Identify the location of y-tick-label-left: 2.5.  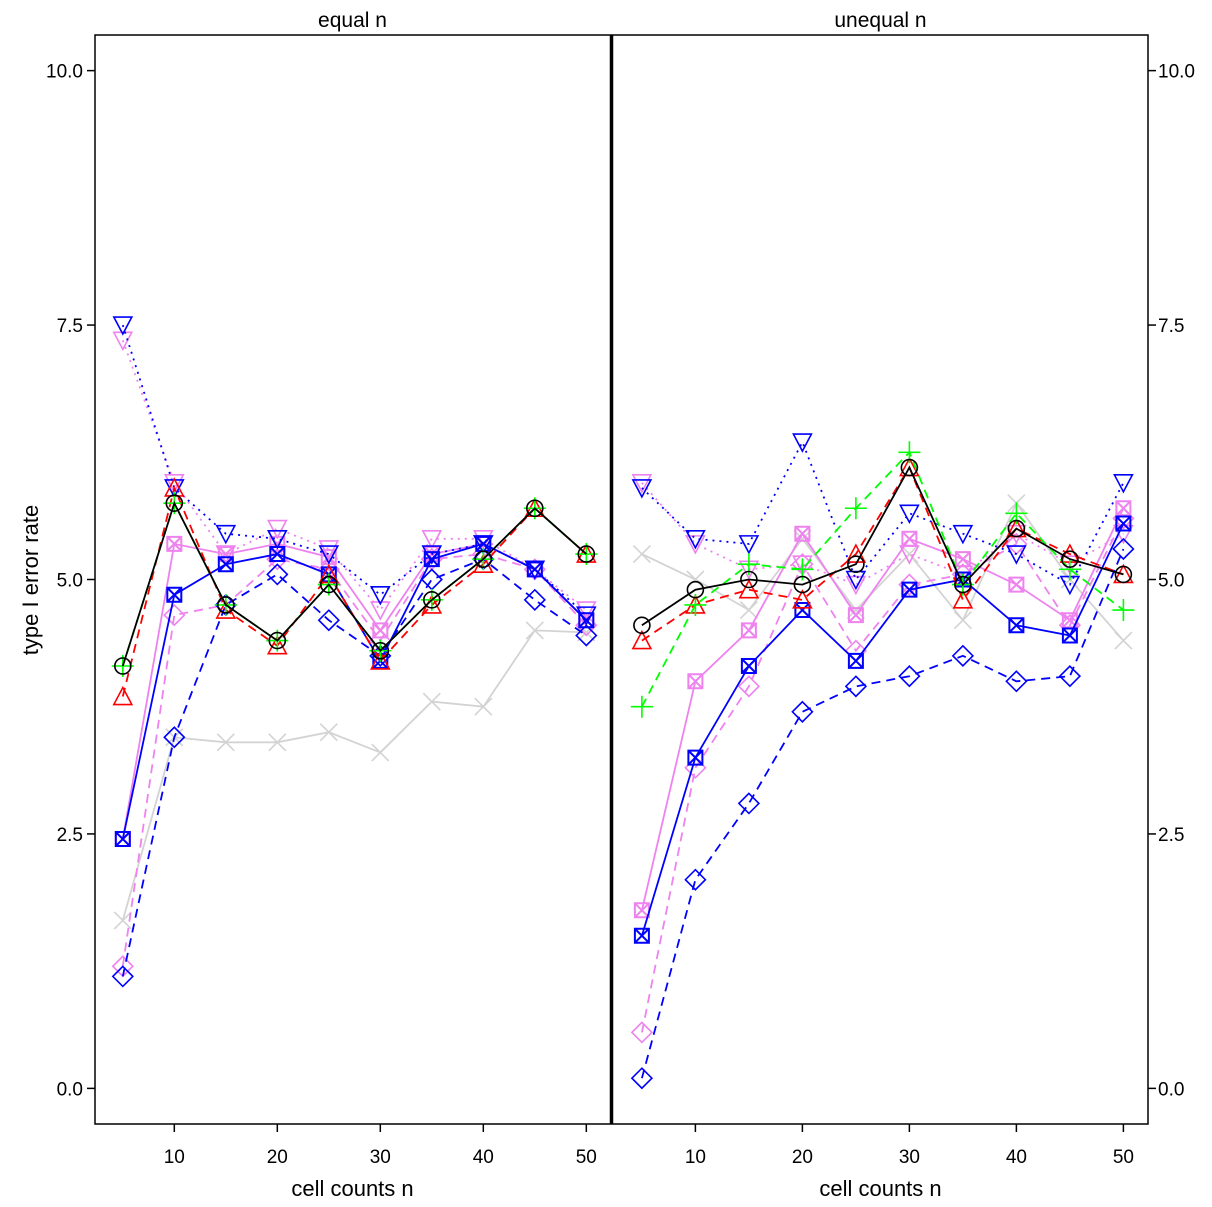
(70, 835).